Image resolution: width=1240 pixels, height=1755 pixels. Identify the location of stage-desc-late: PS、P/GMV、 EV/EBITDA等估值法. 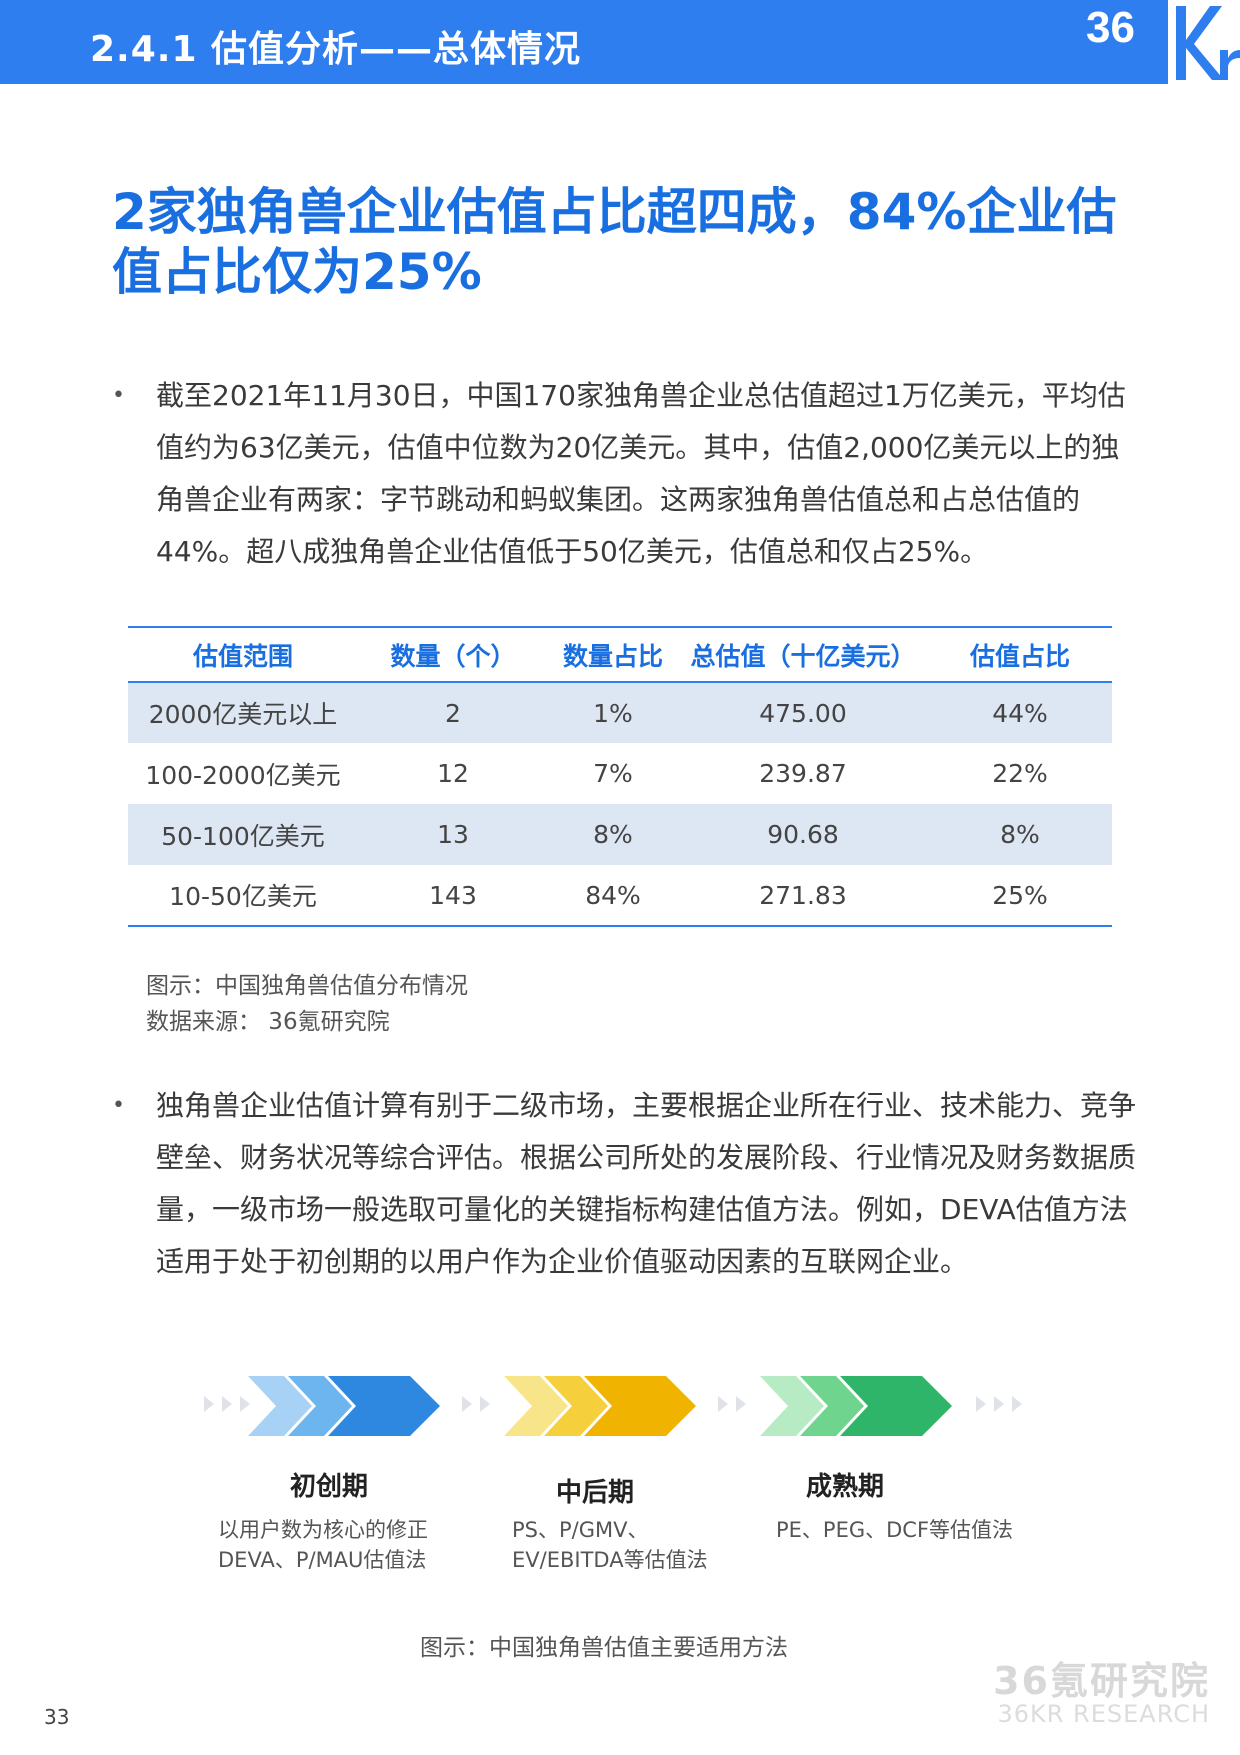
(610, 1545).